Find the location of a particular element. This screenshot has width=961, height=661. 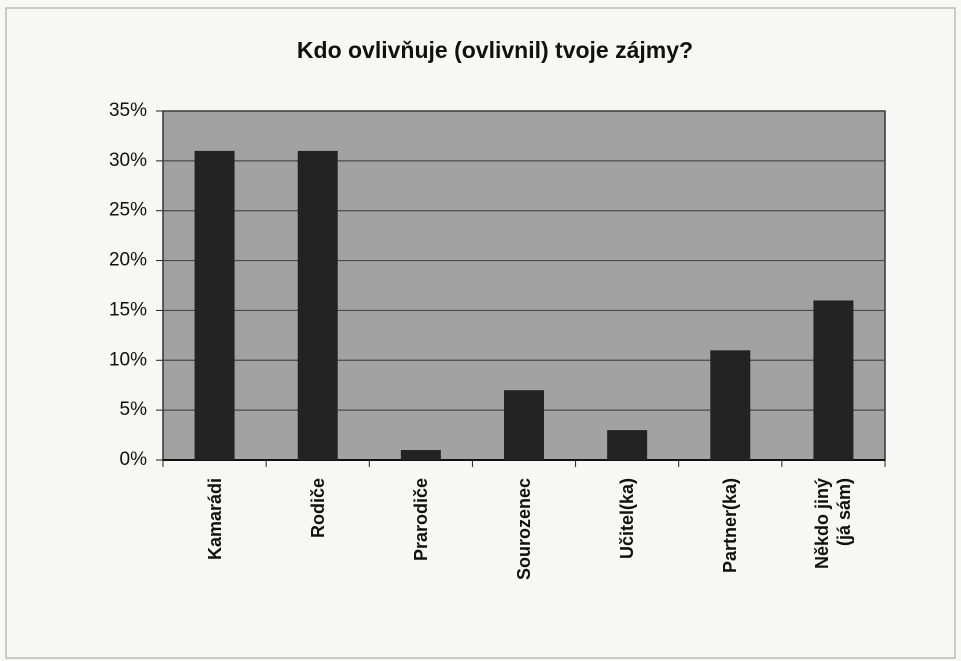

x-tick-label: Prarodiče is located at coordinates (420, 520).